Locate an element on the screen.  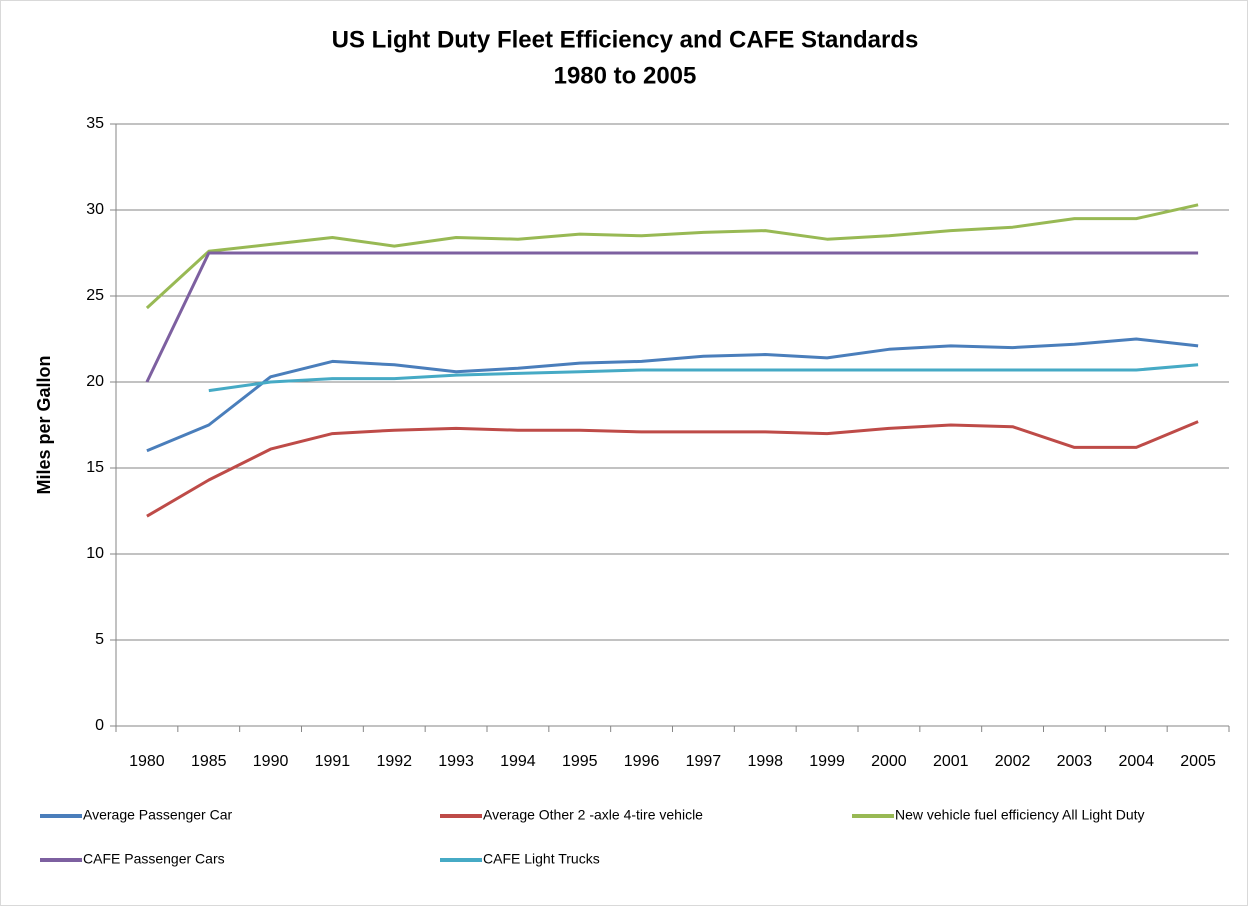
x-tick-label: 1993 is located at coordinates (456, 761).